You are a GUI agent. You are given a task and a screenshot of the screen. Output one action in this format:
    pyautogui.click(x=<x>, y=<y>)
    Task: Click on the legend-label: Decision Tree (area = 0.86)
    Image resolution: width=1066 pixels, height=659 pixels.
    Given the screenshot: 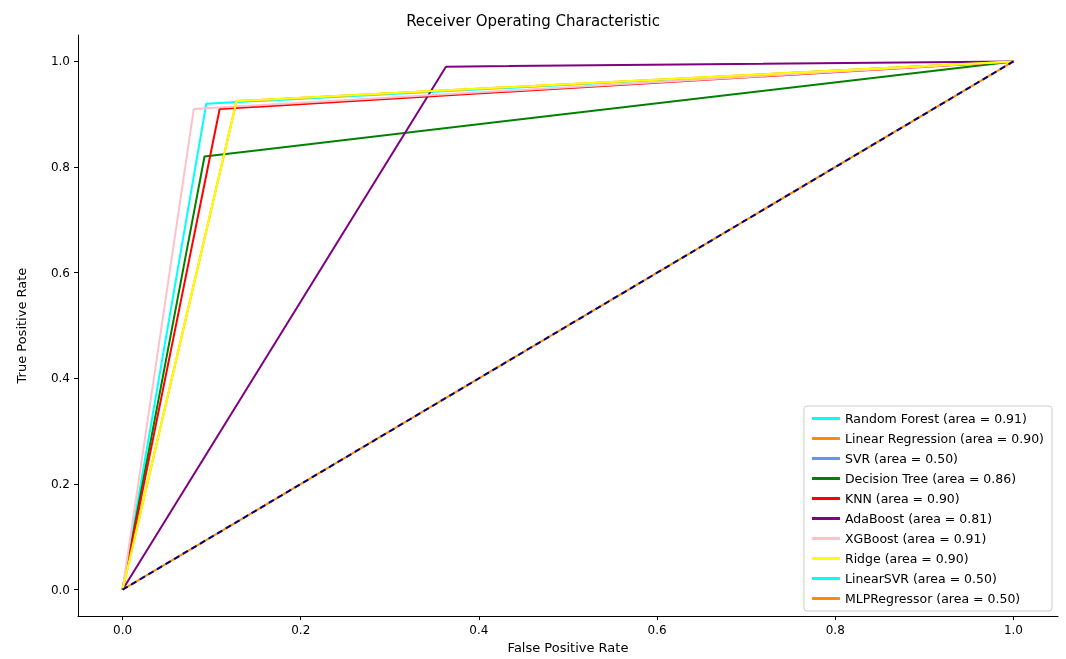 What is the action you would take?
    pyautogui.click(x=930, y=478)
    